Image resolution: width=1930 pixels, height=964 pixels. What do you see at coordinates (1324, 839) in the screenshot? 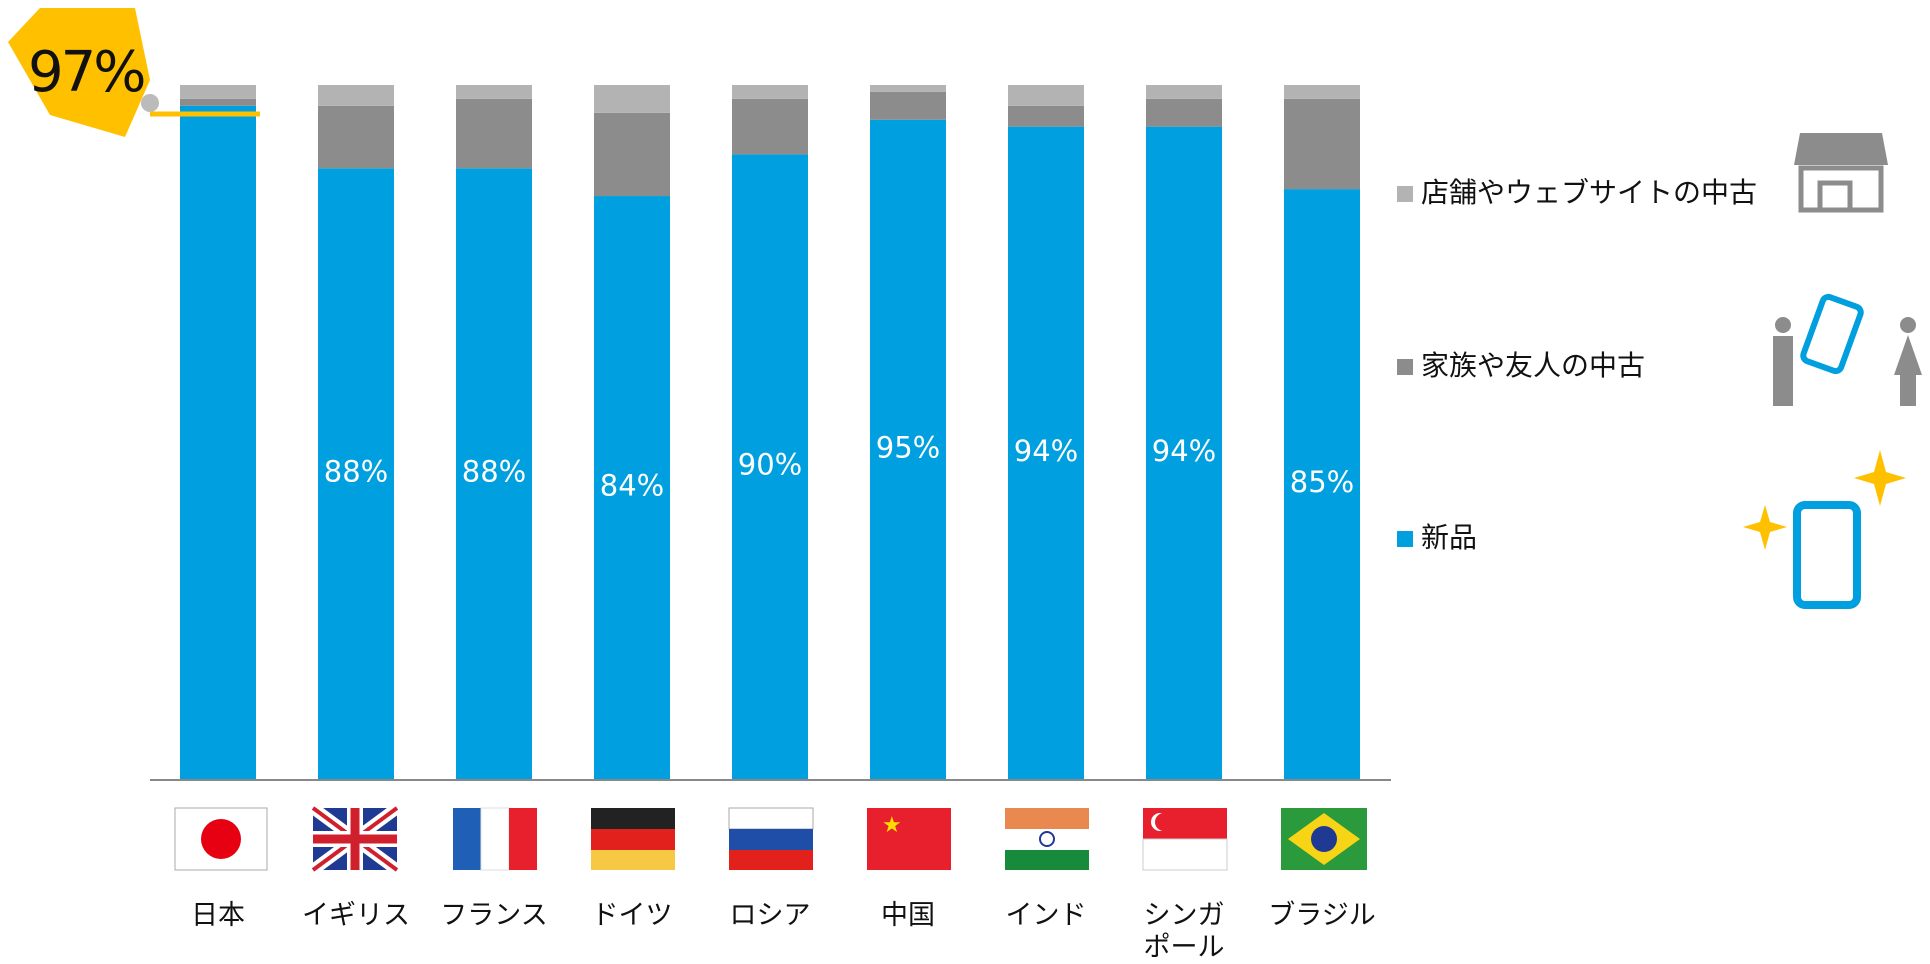
I see `flag-brazil` at bounding box center [1324, 839].